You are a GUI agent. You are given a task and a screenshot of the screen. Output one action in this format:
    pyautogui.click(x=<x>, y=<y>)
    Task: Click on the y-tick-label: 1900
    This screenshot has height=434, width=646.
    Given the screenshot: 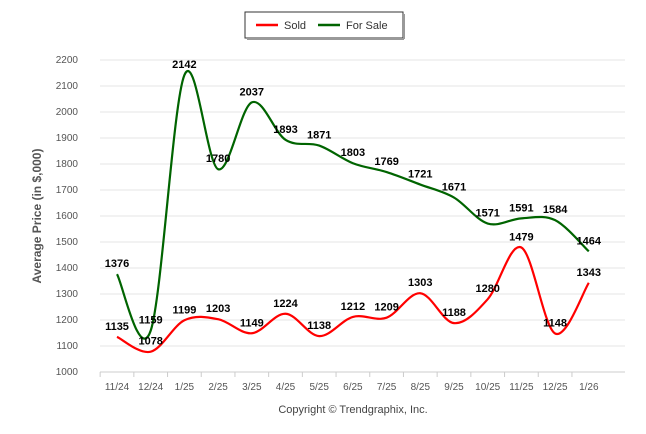 What is the action you would take?
    pyautogui.click(x=67, y=138)
    